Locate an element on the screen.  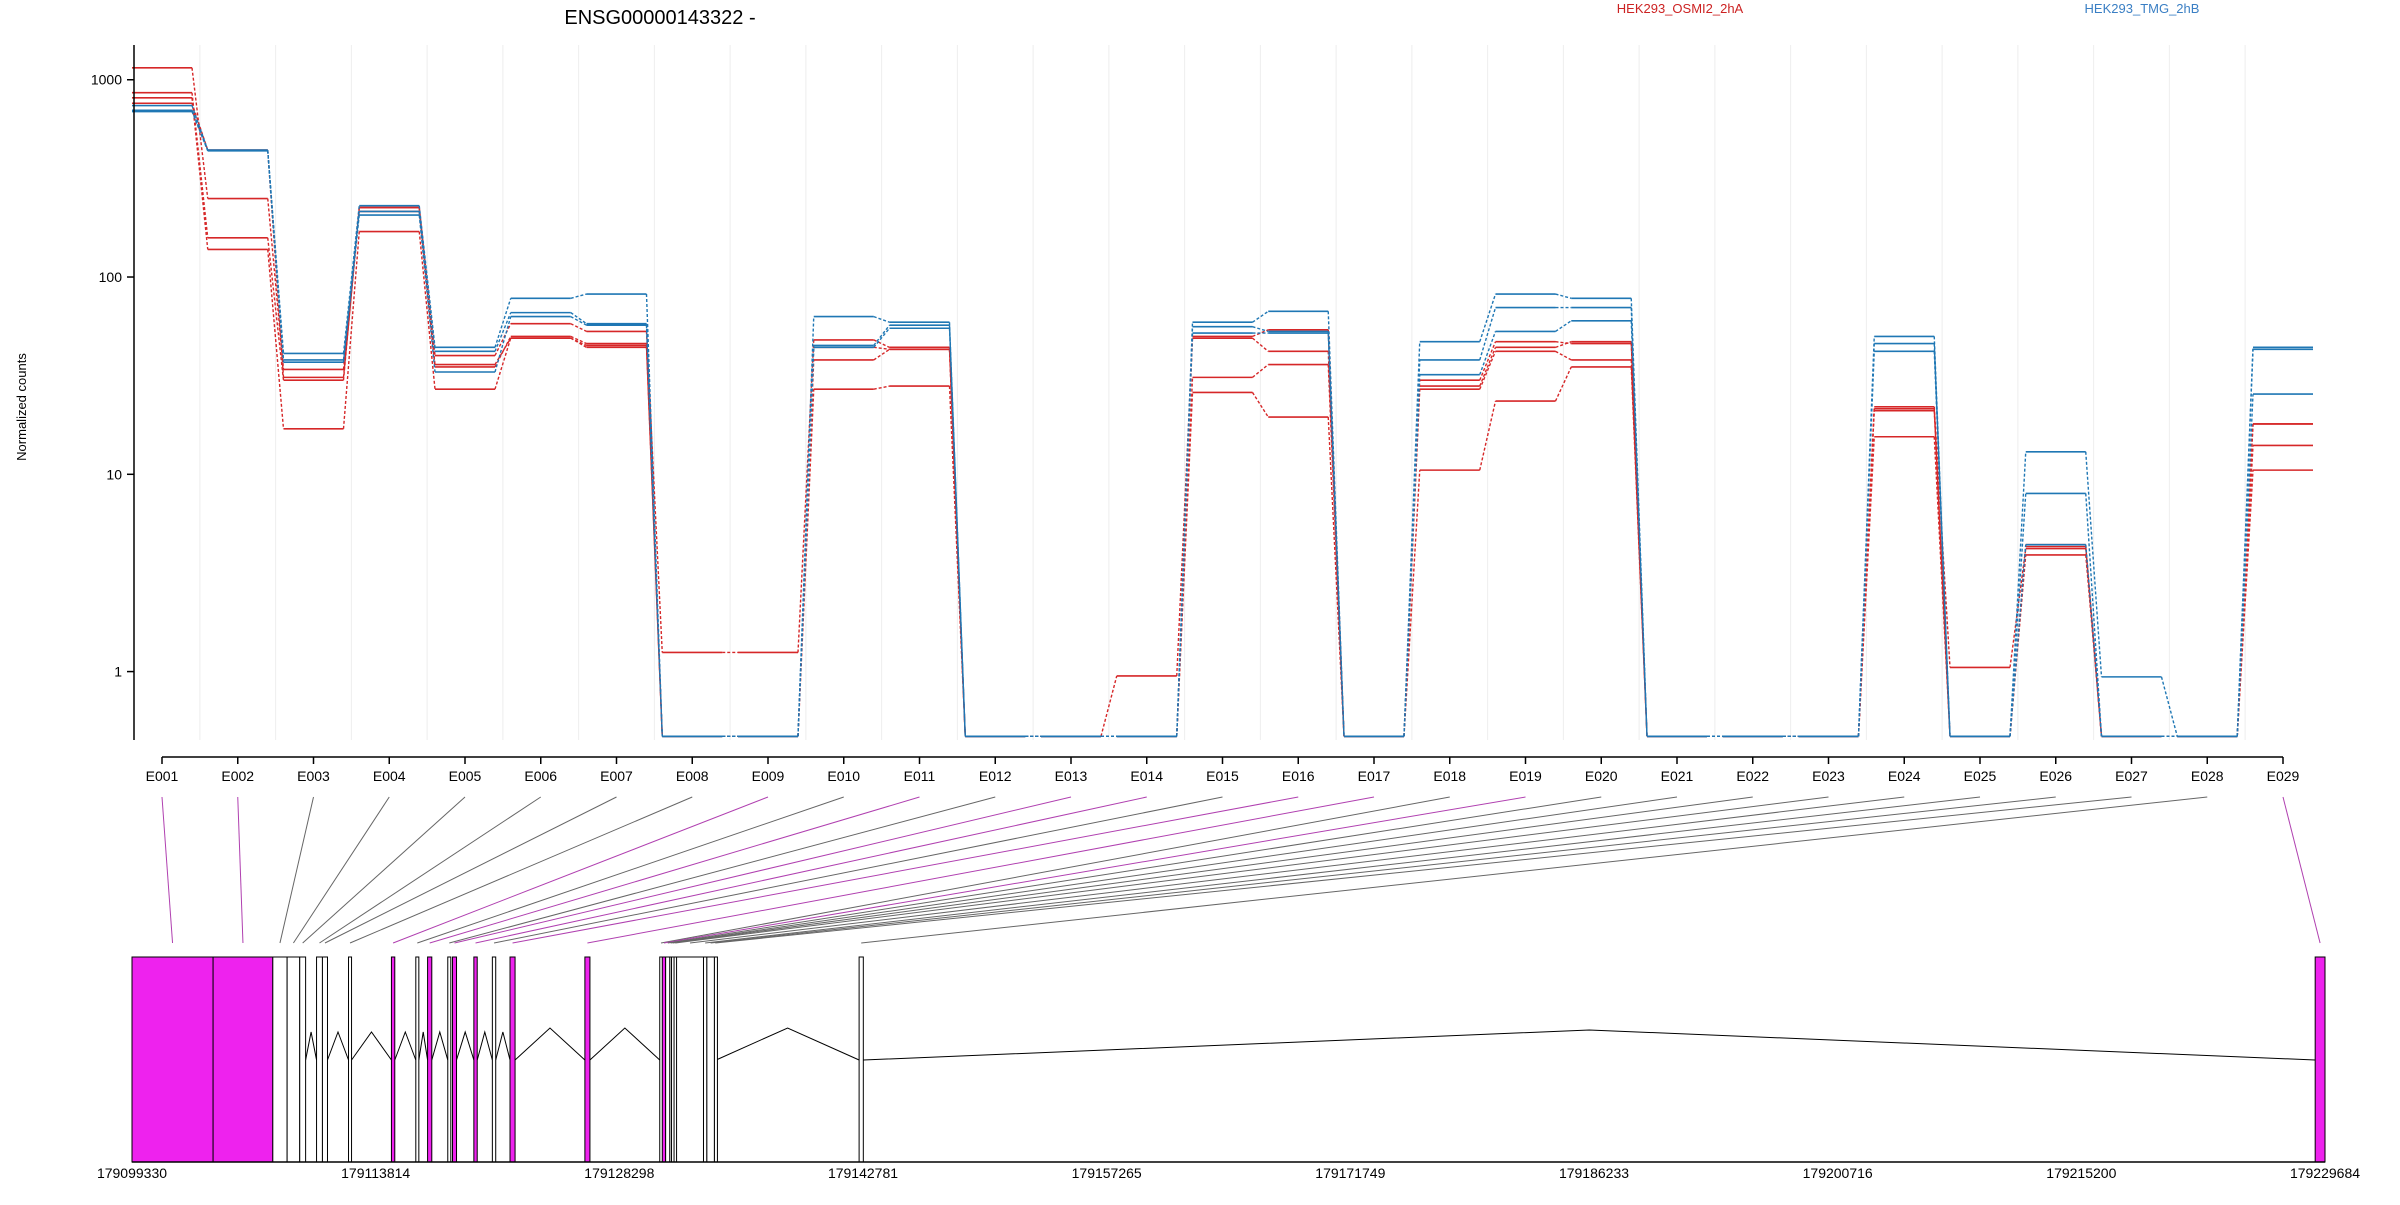
x-tick-label: E029 is located at coordinates (2283, 776).